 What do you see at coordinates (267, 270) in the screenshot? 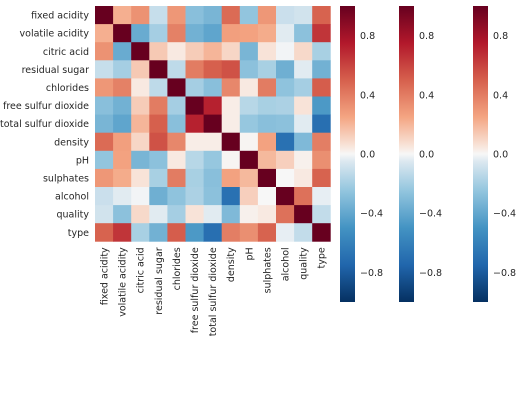
I see `x-tick-label: sulphates` at bounding box center [267, 270].